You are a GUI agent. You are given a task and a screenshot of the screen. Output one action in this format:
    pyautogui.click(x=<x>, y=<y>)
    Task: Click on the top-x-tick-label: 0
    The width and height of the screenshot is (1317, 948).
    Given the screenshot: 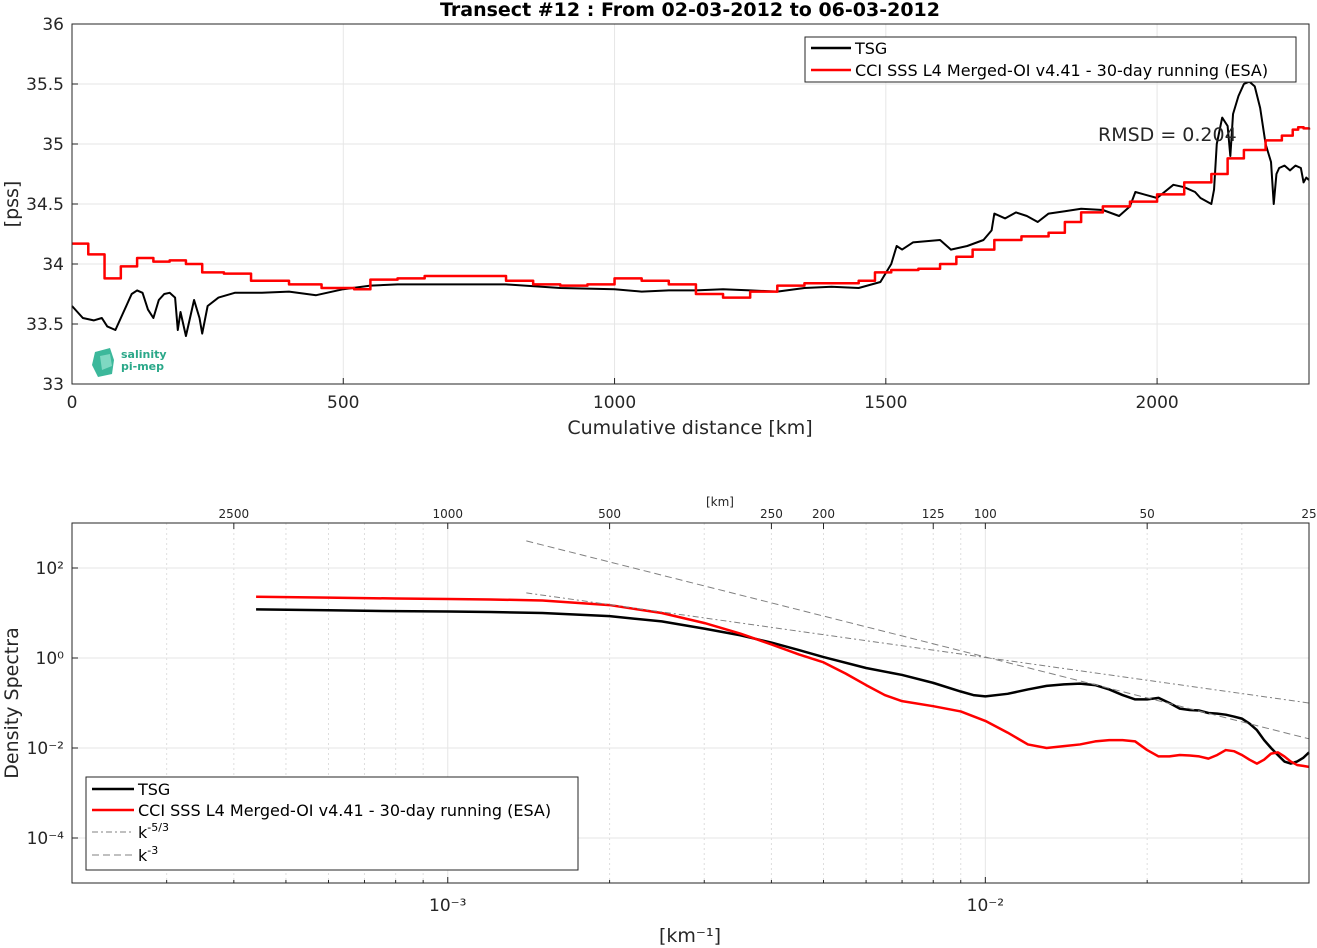 What is the action you would take?
    pyautogui.click(x=72, y=403)
    